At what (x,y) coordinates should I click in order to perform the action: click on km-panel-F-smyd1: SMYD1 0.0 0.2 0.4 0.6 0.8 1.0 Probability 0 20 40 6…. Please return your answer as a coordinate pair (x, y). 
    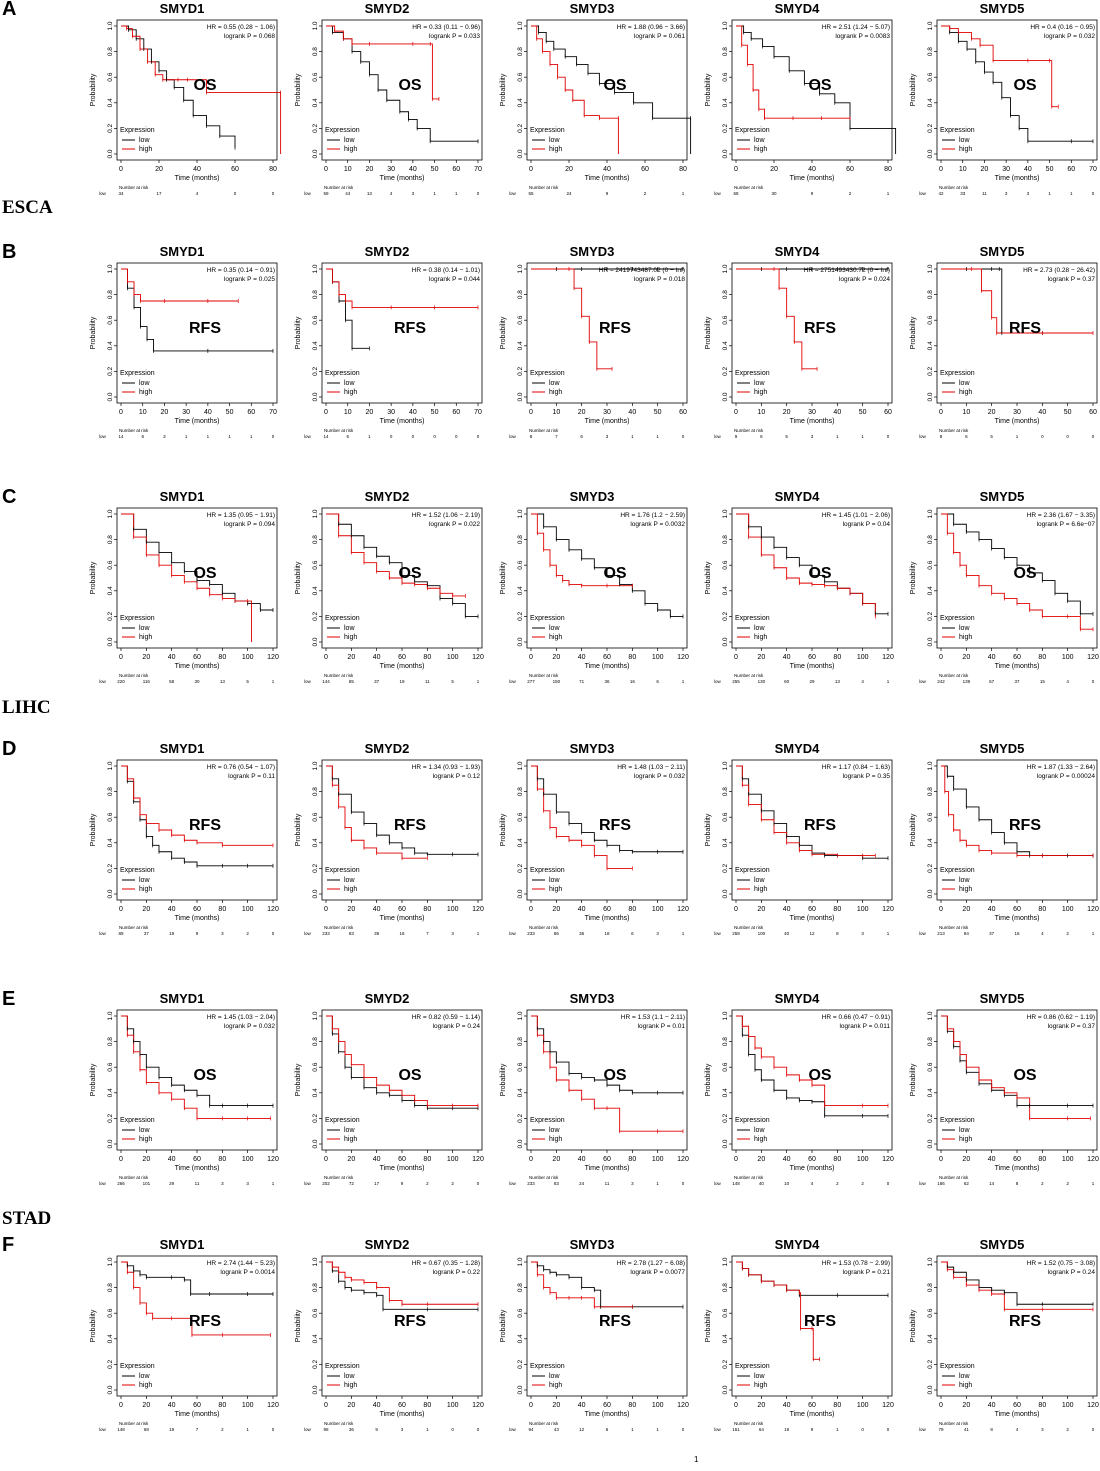
    Looking at the image, I should click on (195, 1333).